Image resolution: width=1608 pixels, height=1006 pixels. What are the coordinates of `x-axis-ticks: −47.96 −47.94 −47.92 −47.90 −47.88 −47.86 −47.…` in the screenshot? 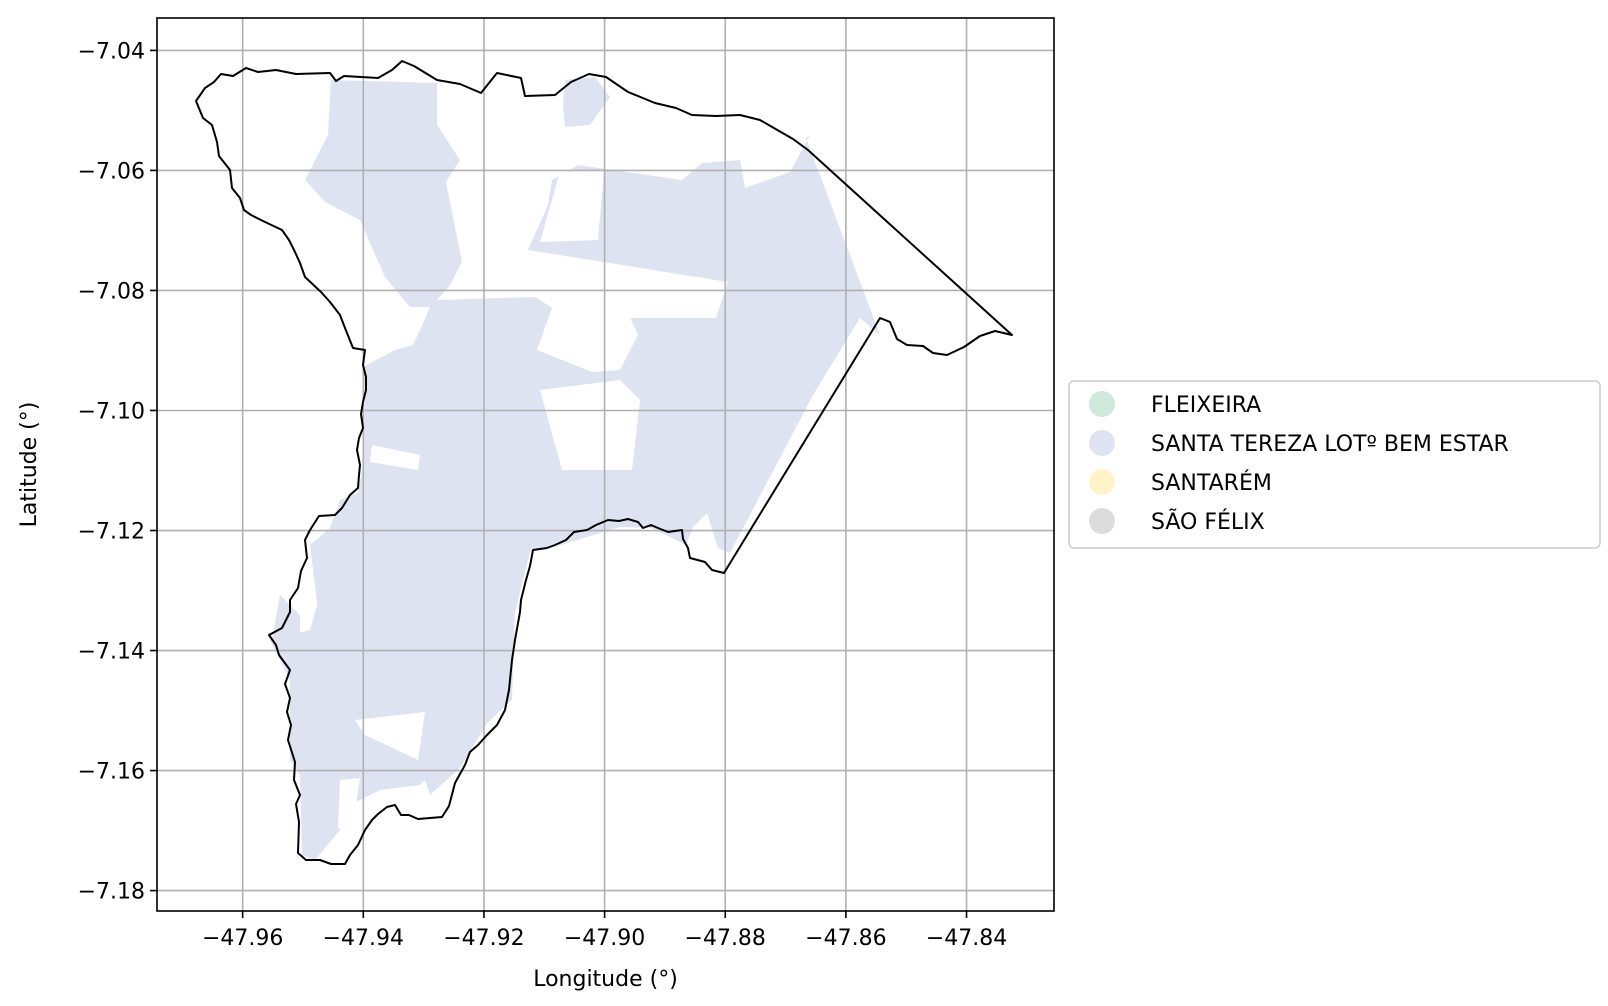 It's located at (604, 931).